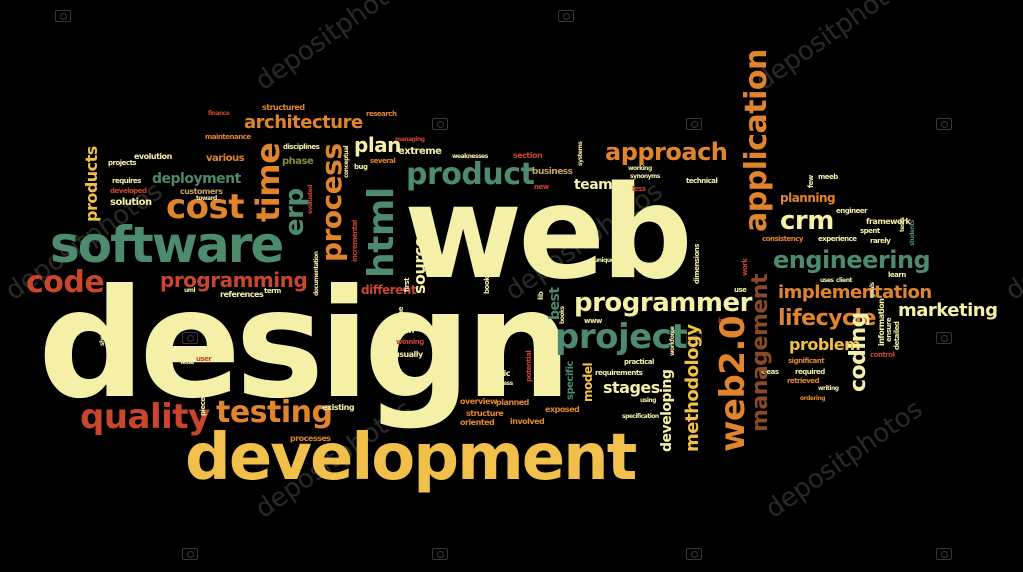 This screenshot has height=572, width=1023. What do you see at coordinates (381, 232) in the screenshot?
I see `word-html: html` at bounding box center [381, 232].